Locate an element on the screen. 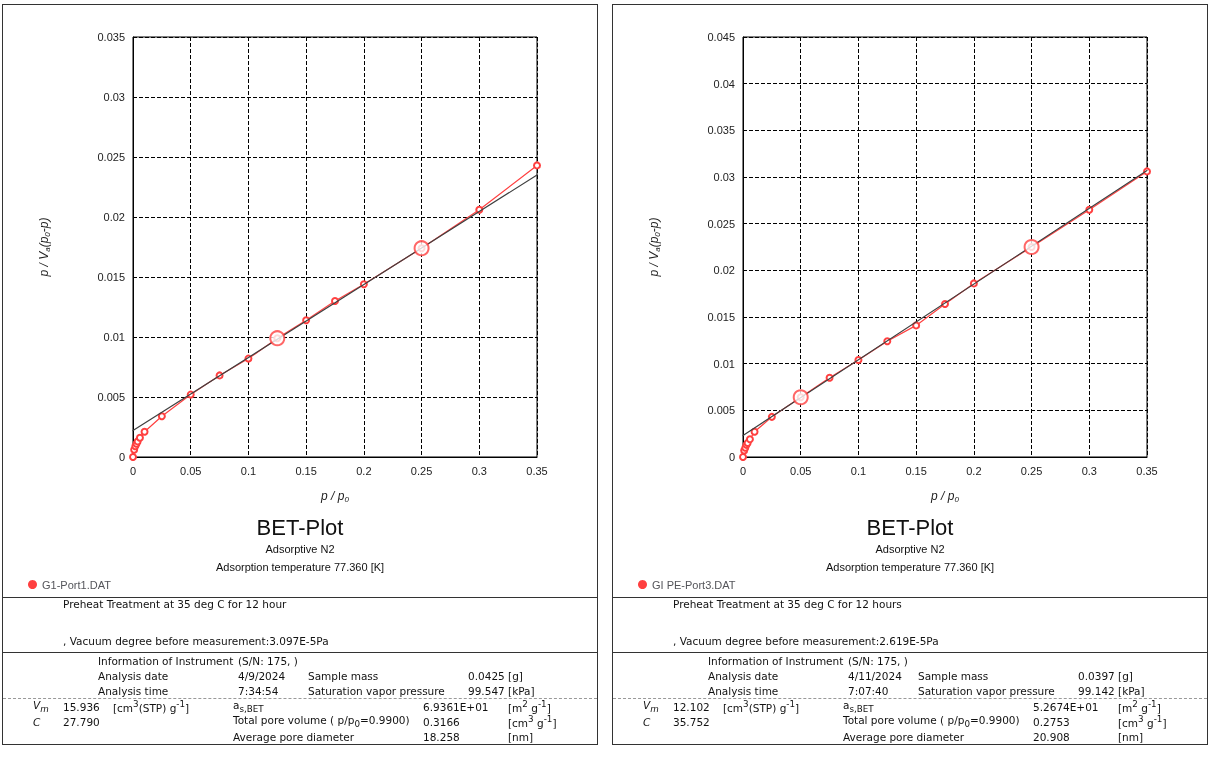 Image resolution: width=1213 pixels, height=771 pixels. text: Analysis time 7:07:40 Saturation vapor pressure 99.142 [kPa] is located at coordinates (926, 690).